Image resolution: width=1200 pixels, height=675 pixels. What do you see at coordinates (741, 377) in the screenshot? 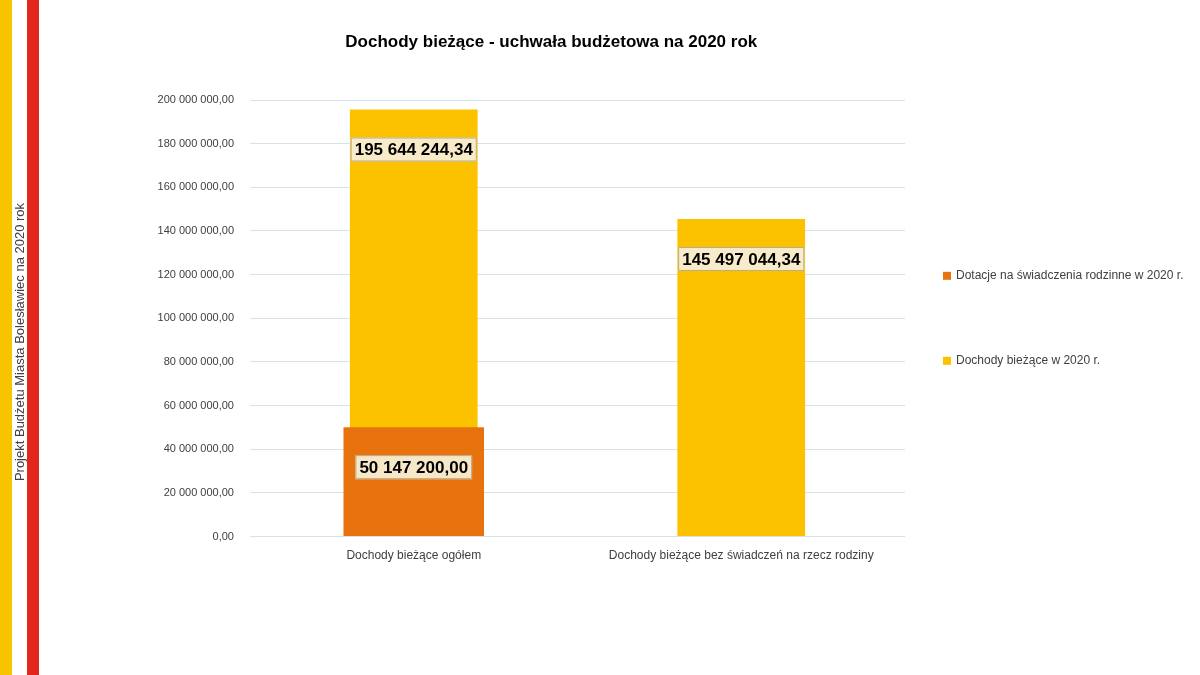
I see `bar` at bounding box center [741, 377].